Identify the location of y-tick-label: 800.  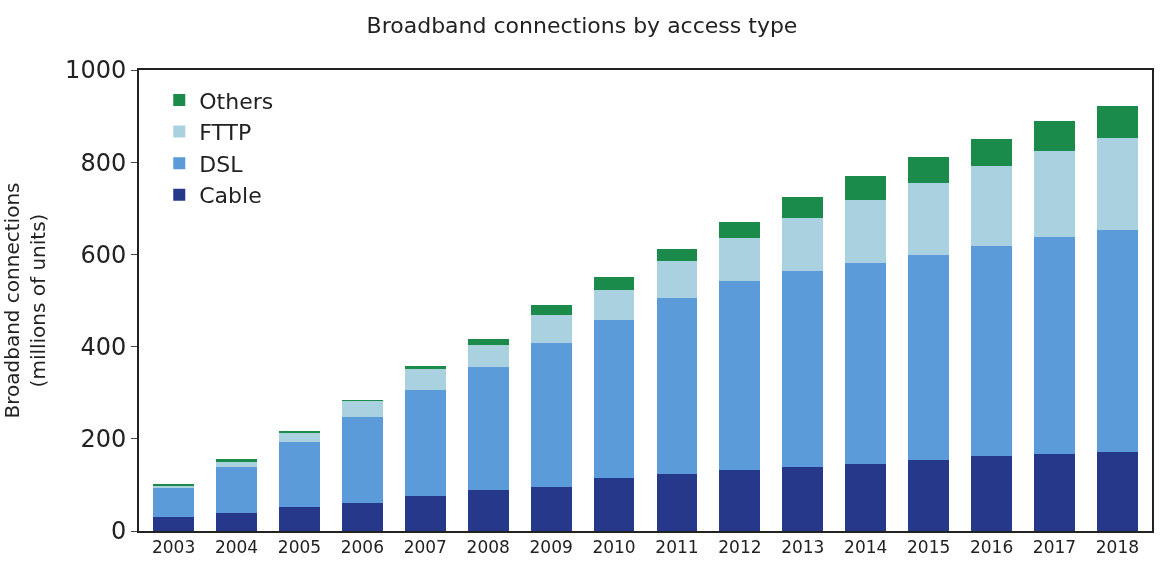
(103, 162).